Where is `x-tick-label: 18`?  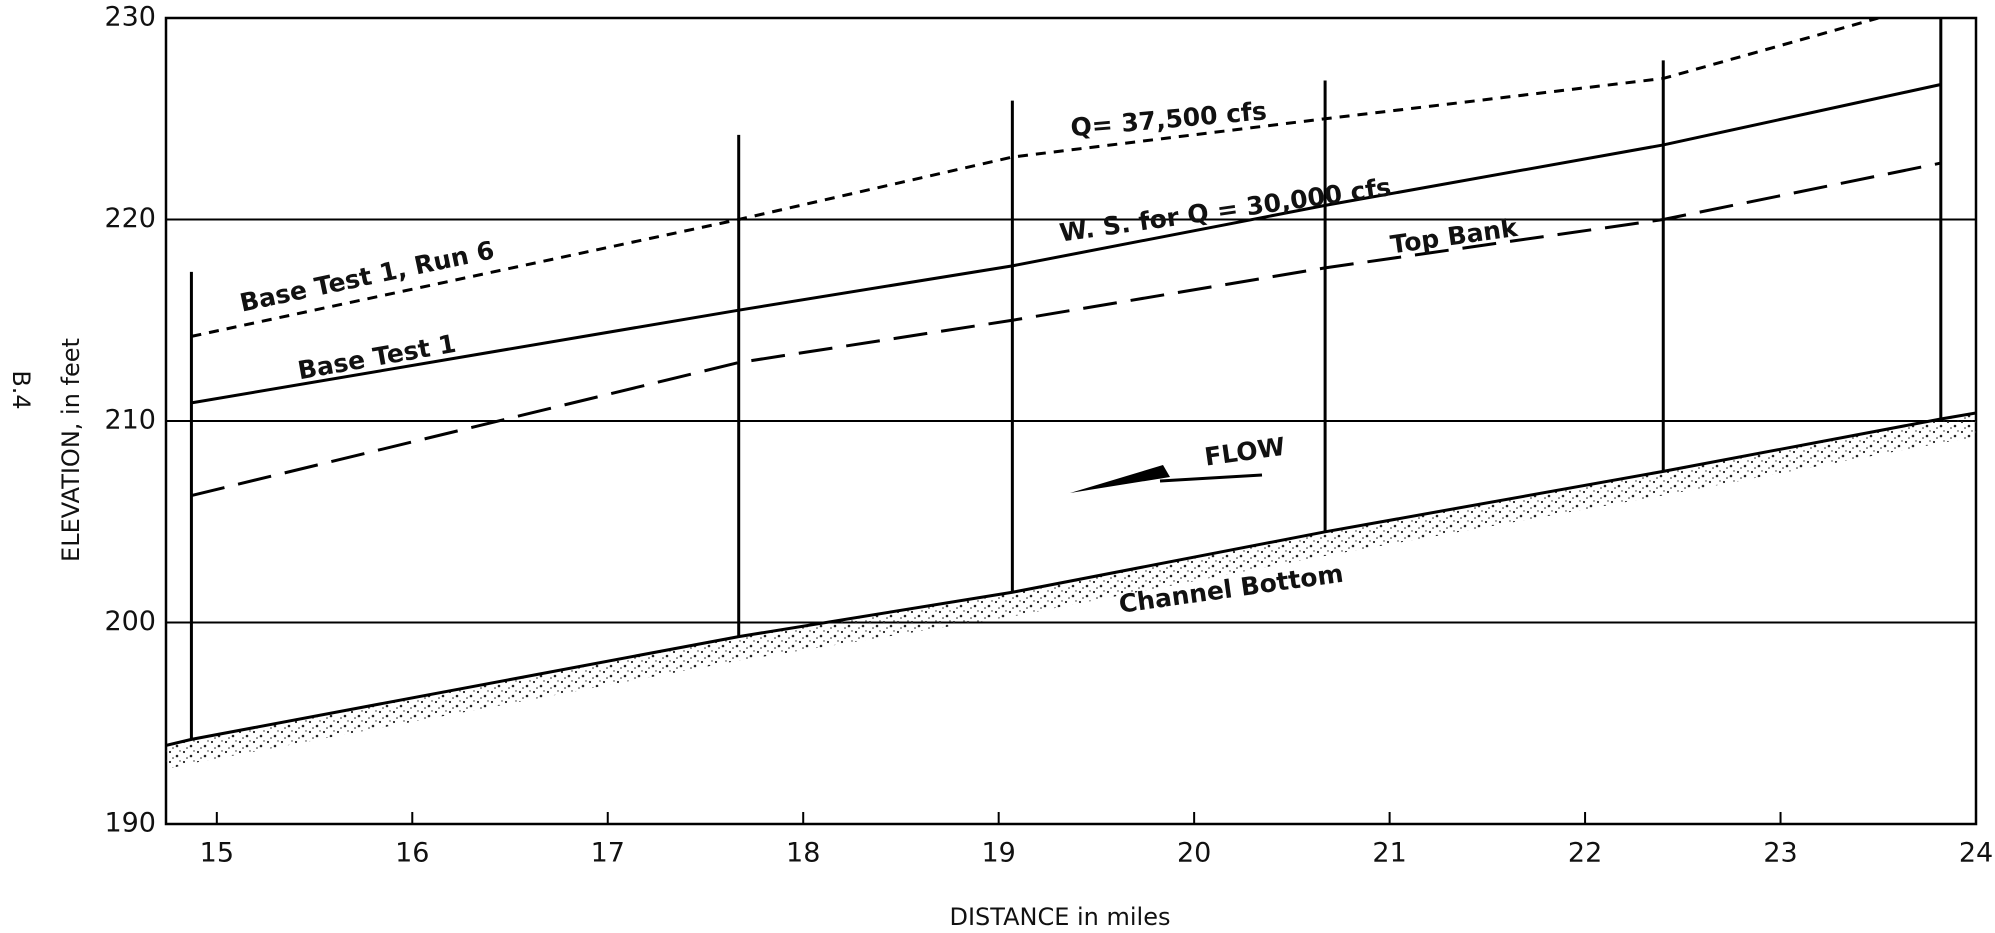 x-tick-label: 18 is located at coordinates (803, 853).